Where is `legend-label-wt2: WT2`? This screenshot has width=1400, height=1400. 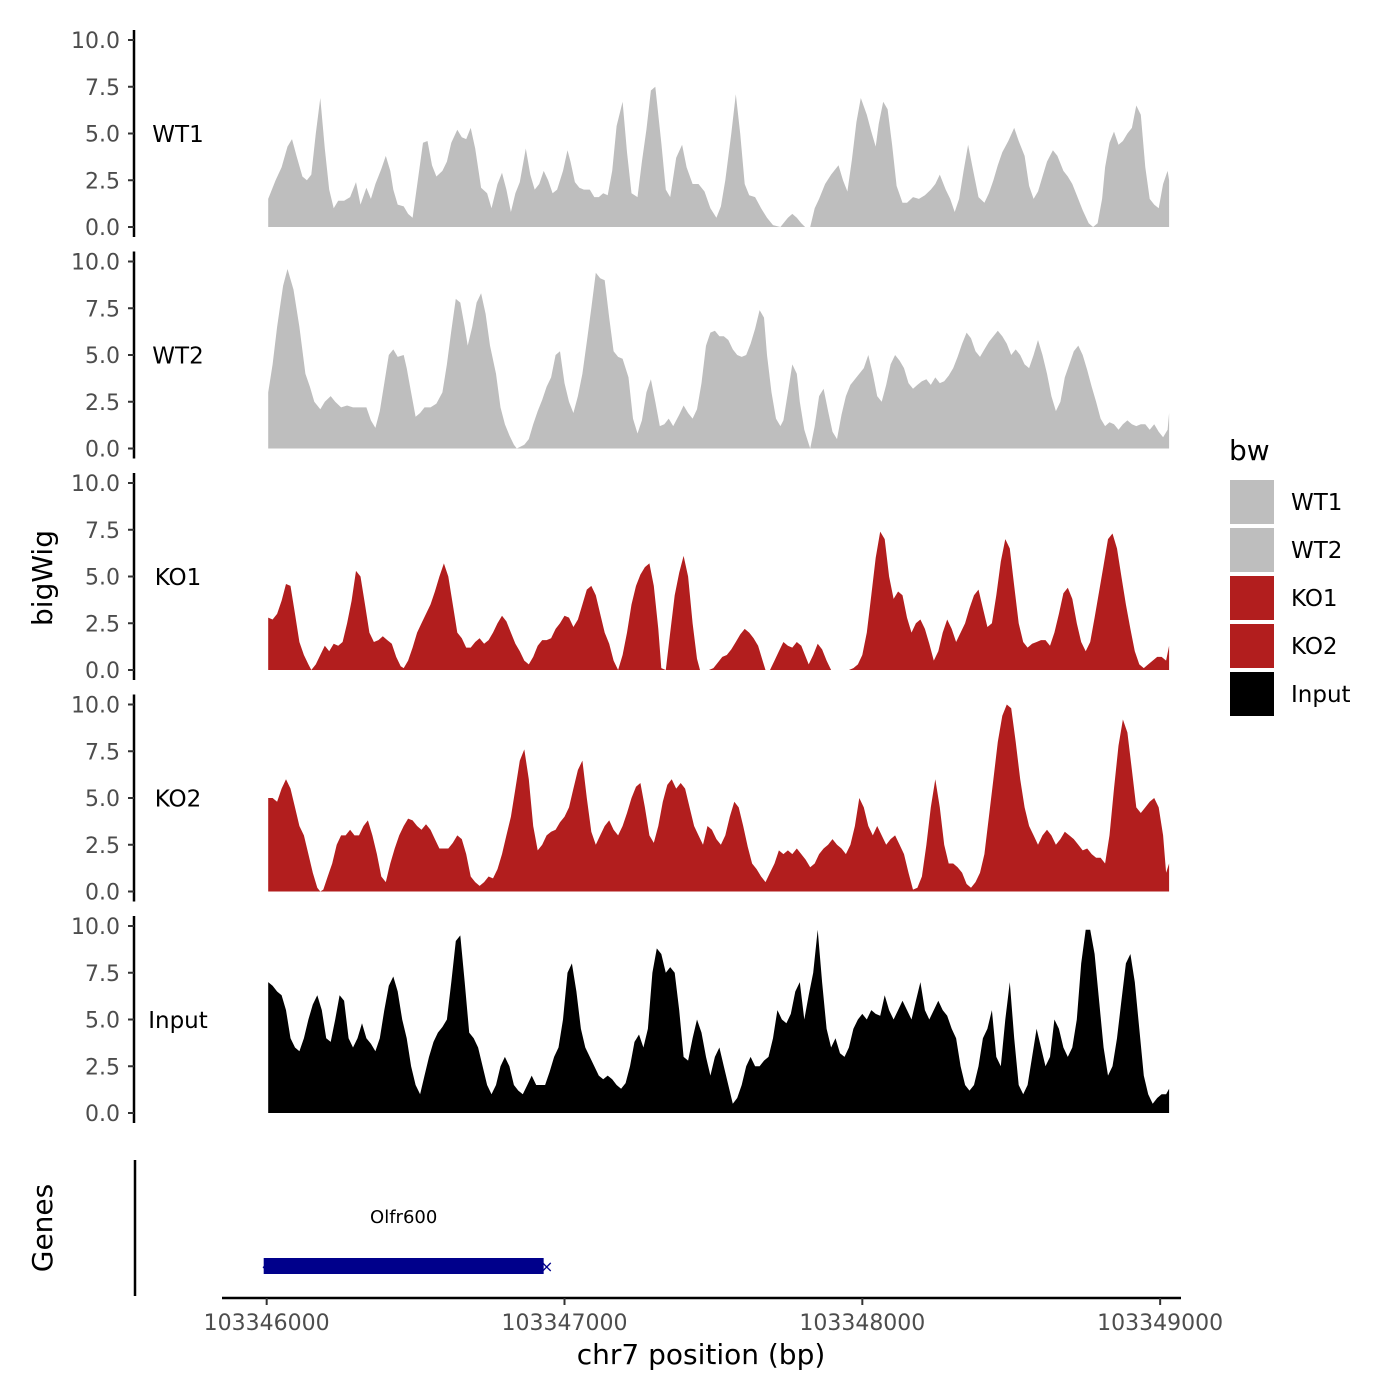 legend-label-wt2: WT2 is located at coordinates (1316, 551).